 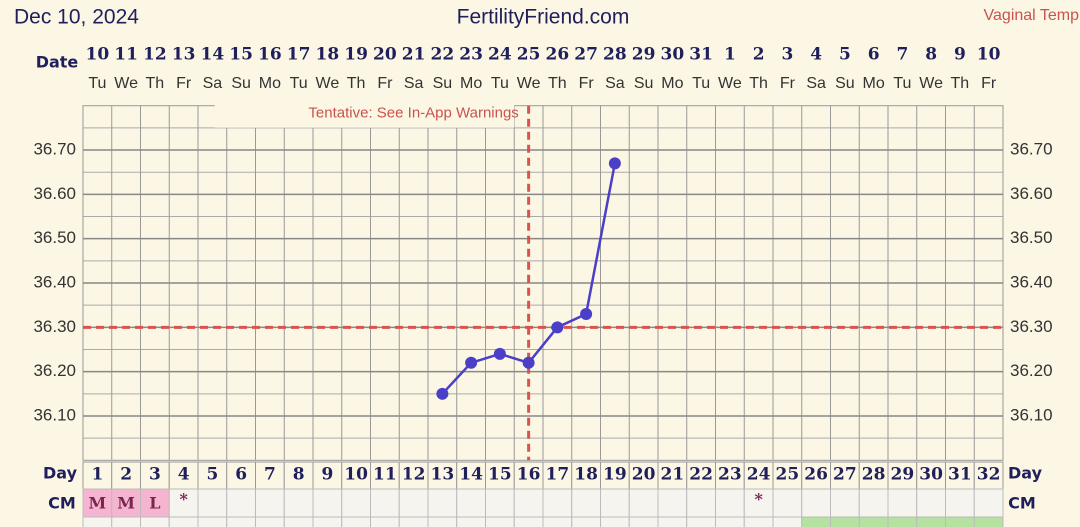 I want to click on date-label: 11, so click(x=126, y=55).